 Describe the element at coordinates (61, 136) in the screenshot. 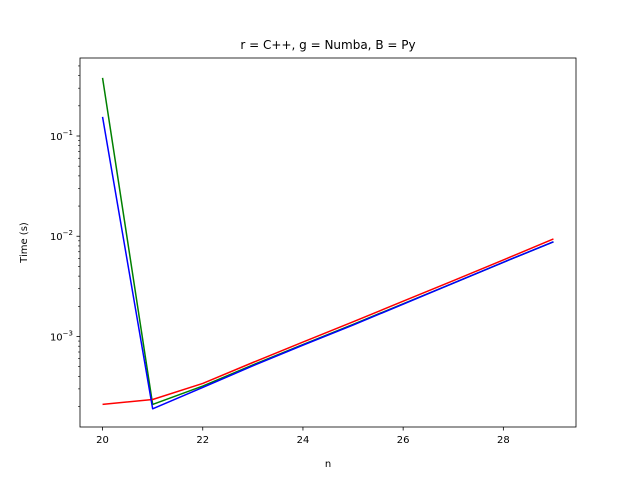

I see `y-tick-label: 10⁻¹` at that location.